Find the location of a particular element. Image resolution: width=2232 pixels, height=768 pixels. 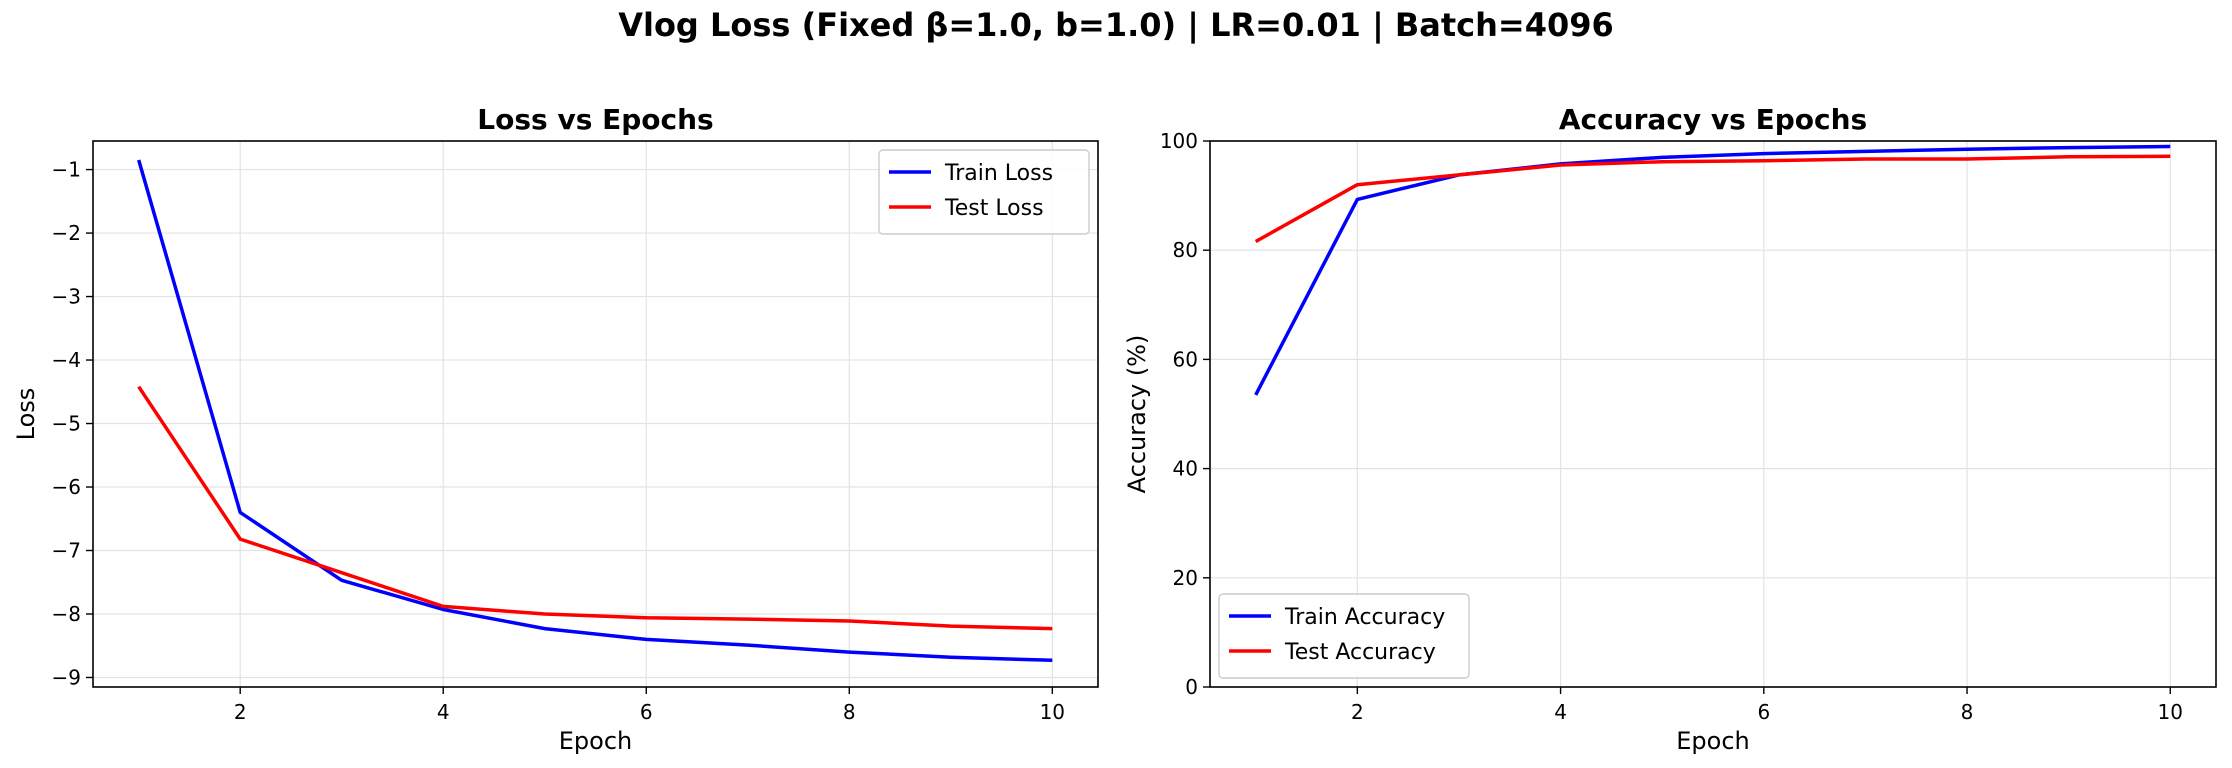

panel2-y-tick-label: 0 is located at coordinates (1191, 687).